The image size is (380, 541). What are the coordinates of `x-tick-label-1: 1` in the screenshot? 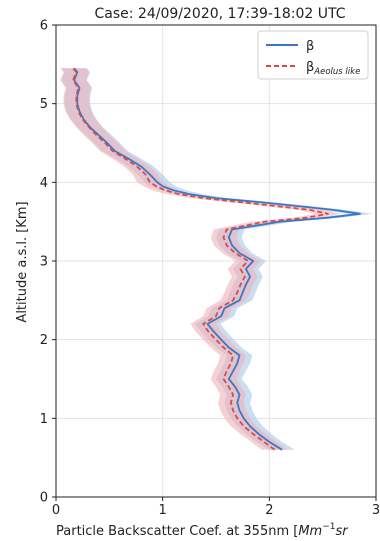 It's located at (163, 510).